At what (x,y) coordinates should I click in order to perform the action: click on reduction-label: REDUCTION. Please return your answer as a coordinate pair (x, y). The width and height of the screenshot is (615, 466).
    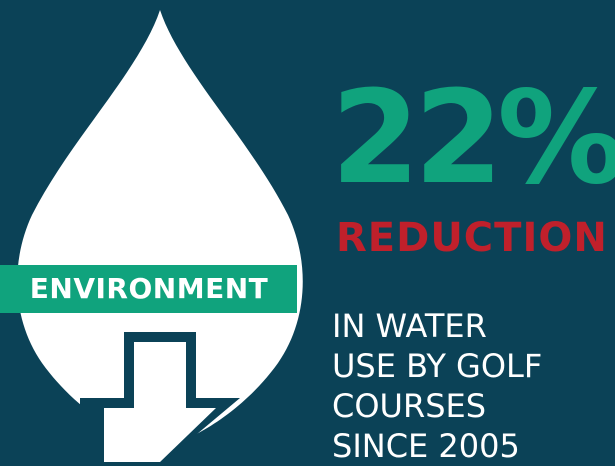
    Looking at the image, I should click on (472, 238).